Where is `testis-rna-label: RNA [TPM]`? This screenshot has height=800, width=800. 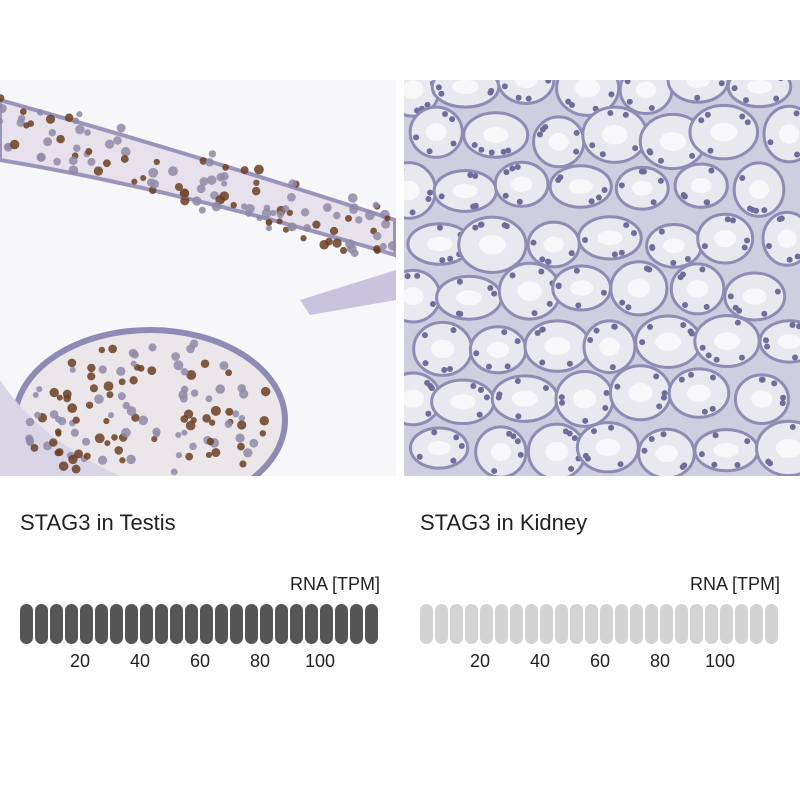 testis-rna-label: RNA [TPM] is located at coordinates (334, 584).